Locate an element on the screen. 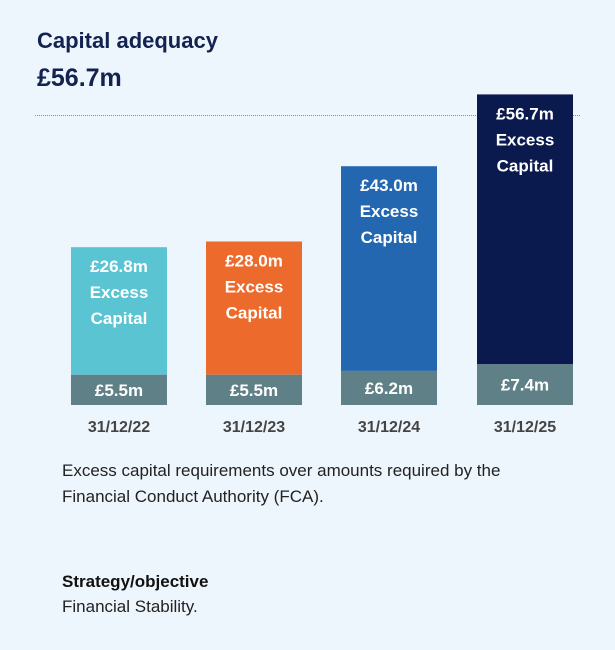 The image size is (615, 650). strategy-text: Financial Stability. is located at coordinates (130, 606).